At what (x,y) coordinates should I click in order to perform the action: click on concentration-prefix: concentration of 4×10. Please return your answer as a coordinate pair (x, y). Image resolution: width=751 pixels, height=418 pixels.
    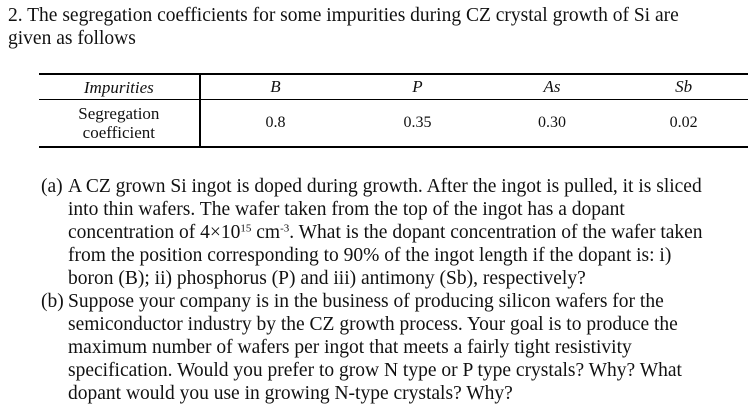
    Looking at the image, I should click on (154, 232).